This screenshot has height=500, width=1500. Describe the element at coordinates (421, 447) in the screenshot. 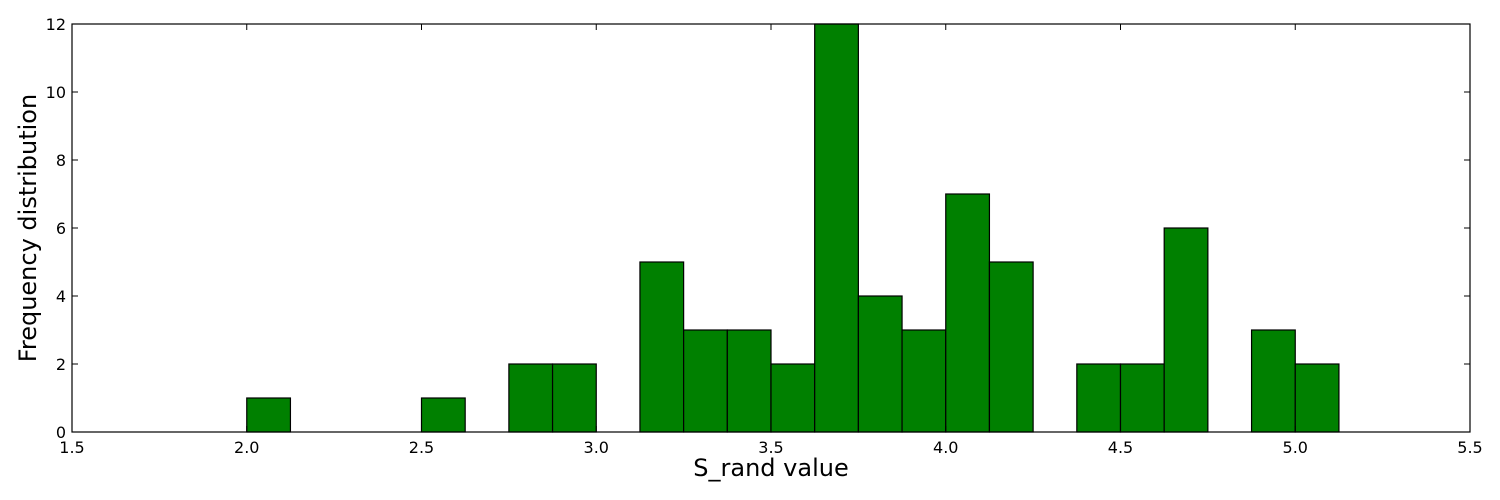

I see `x-tick-label: 2.5` at that location.